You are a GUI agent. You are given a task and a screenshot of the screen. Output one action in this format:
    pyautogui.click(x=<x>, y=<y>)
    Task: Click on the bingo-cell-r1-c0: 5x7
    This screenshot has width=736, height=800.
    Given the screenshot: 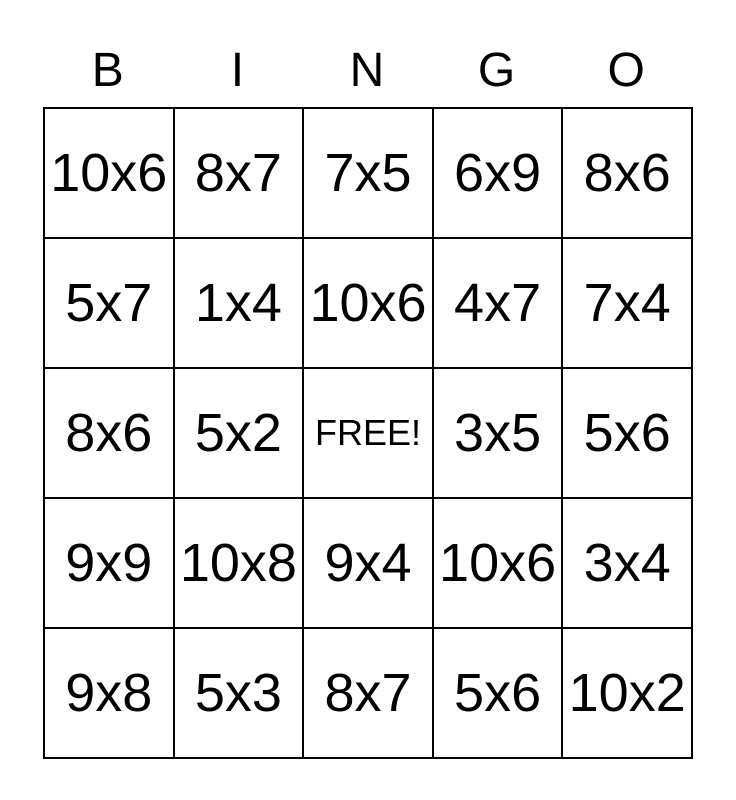 What is the action you would take?
    pyautogui.click(x=109, y=303)
    